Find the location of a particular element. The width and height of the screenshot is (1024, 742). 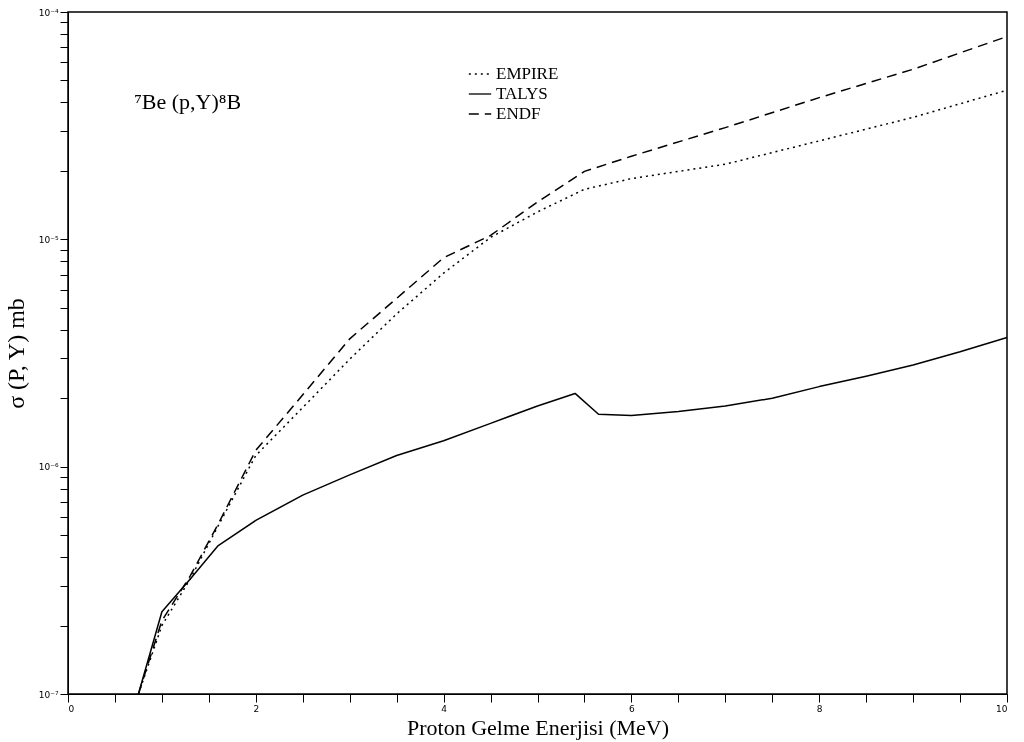

x-tick-label: 8 is located at coordinates (819, 708).